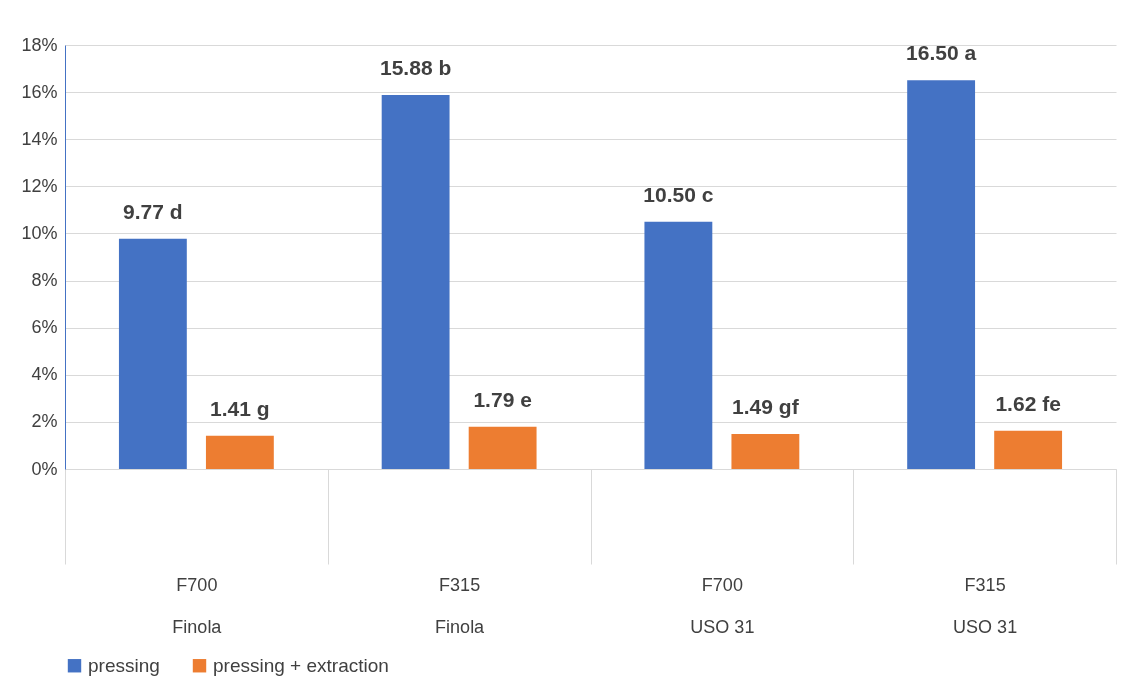  Describe the element at coordinates (39, 91) in the screenshot. I see `y-tick-label: 16%` at that location.